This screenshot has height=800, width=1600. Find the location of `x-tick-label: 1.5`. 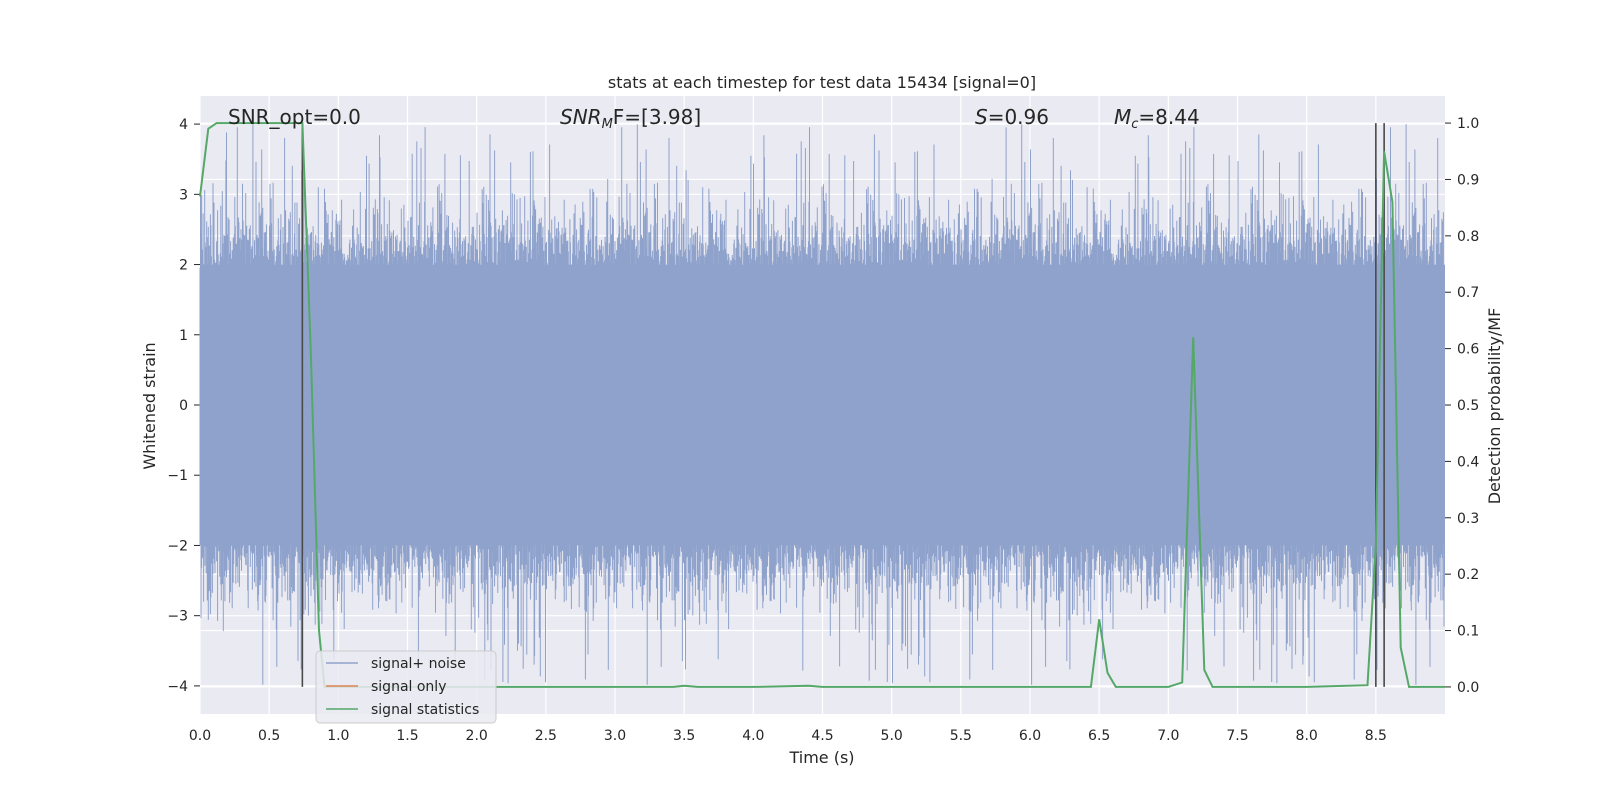

x-tick-label: 1.5 is located at coordinates (407, 736).